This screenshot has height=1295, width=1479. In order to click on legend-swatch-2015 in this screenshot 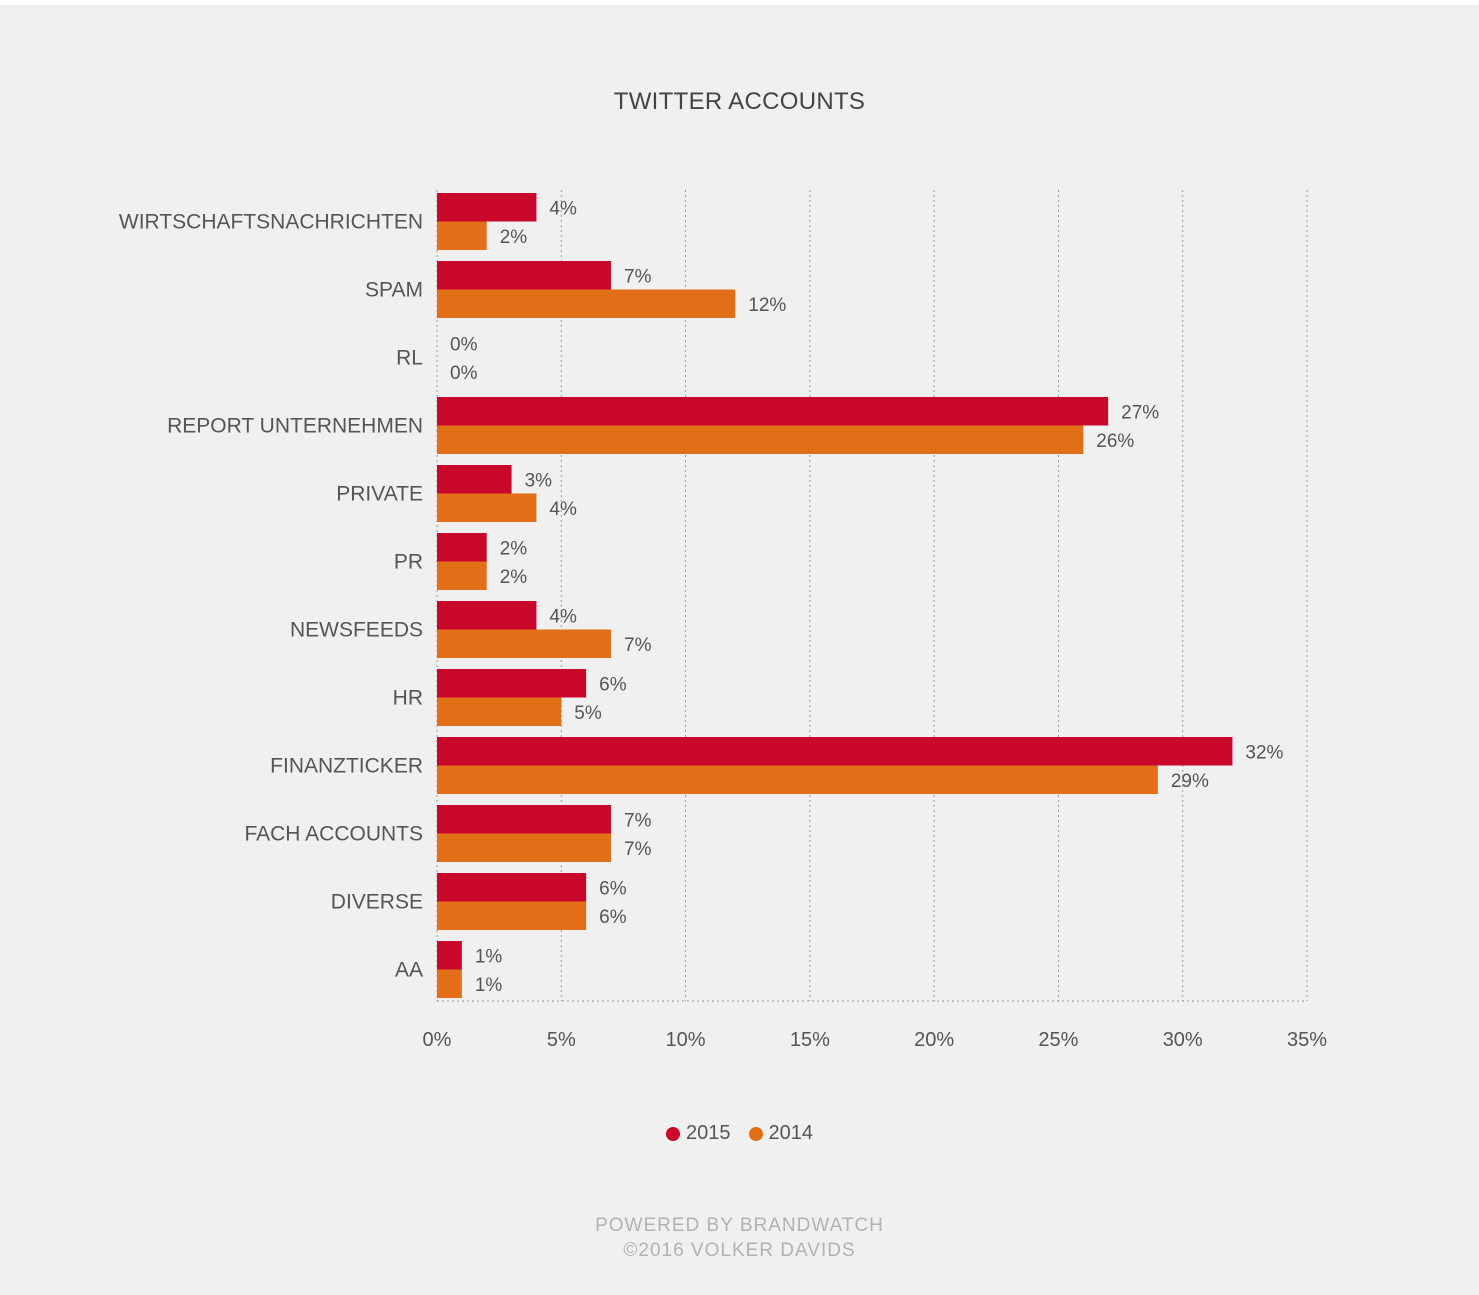, I will do `click(673, 1133)`.